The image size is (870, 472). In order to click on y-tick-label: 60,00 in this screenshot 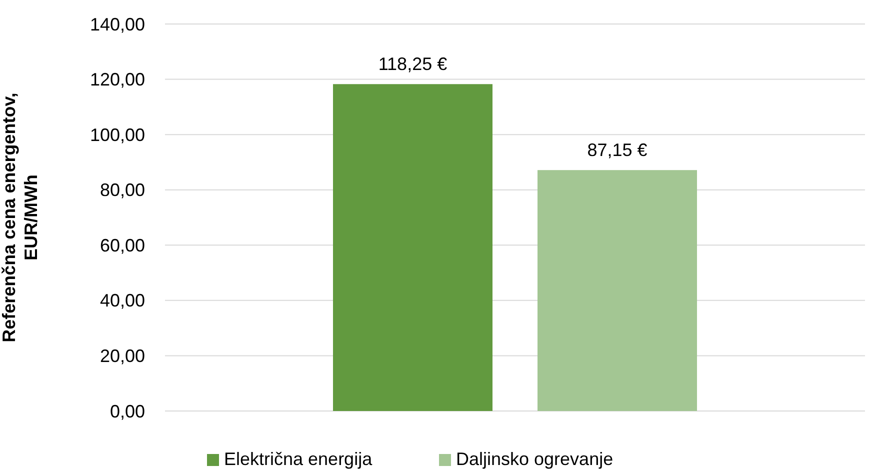, I will do `click(122, 245)`.